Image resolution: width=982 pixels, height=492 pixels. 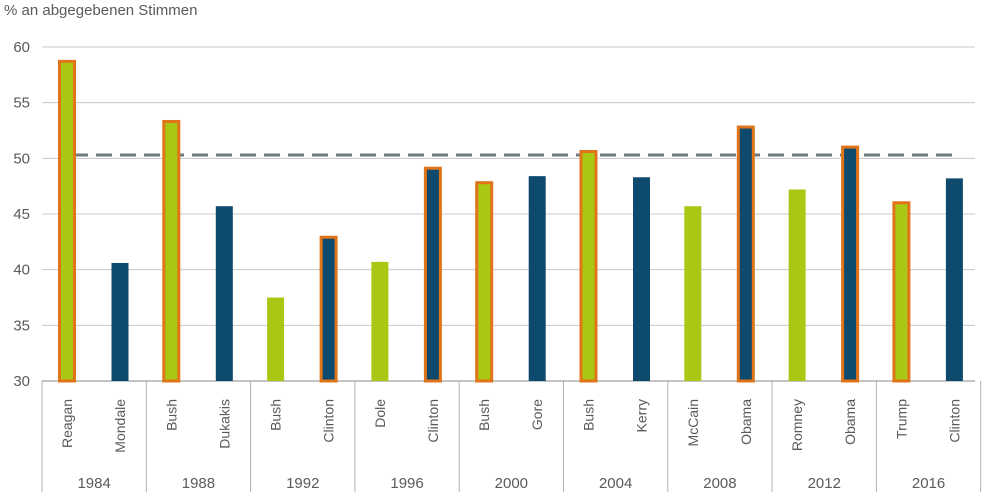 I want to click on y-tick-label: 55, so click(x=21, y=103).